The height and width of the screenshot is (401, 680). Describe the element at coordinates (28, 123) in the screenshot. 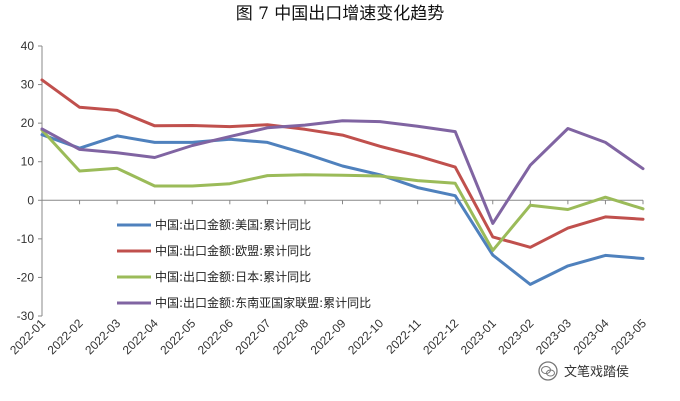

I see `y-tick-label: 20` at that location.